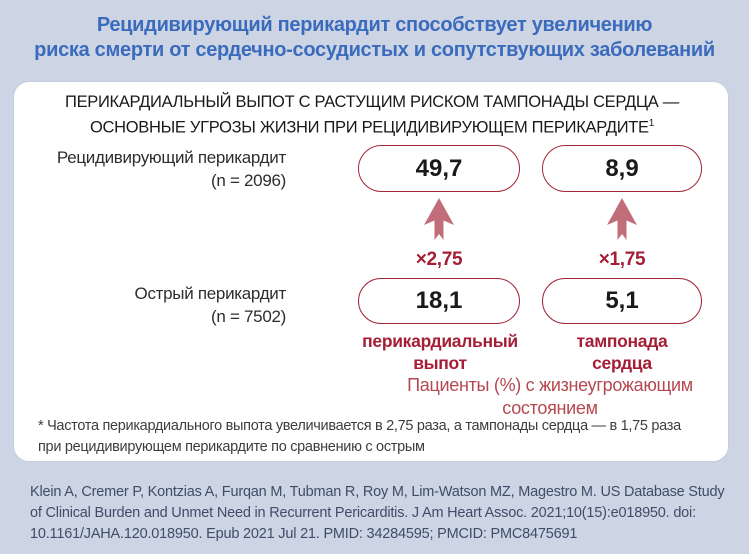  Describe the element at coordinates (439, 168) in the screenshot. I see `value-pill-recurrent-effusion: 49,7` at that location.